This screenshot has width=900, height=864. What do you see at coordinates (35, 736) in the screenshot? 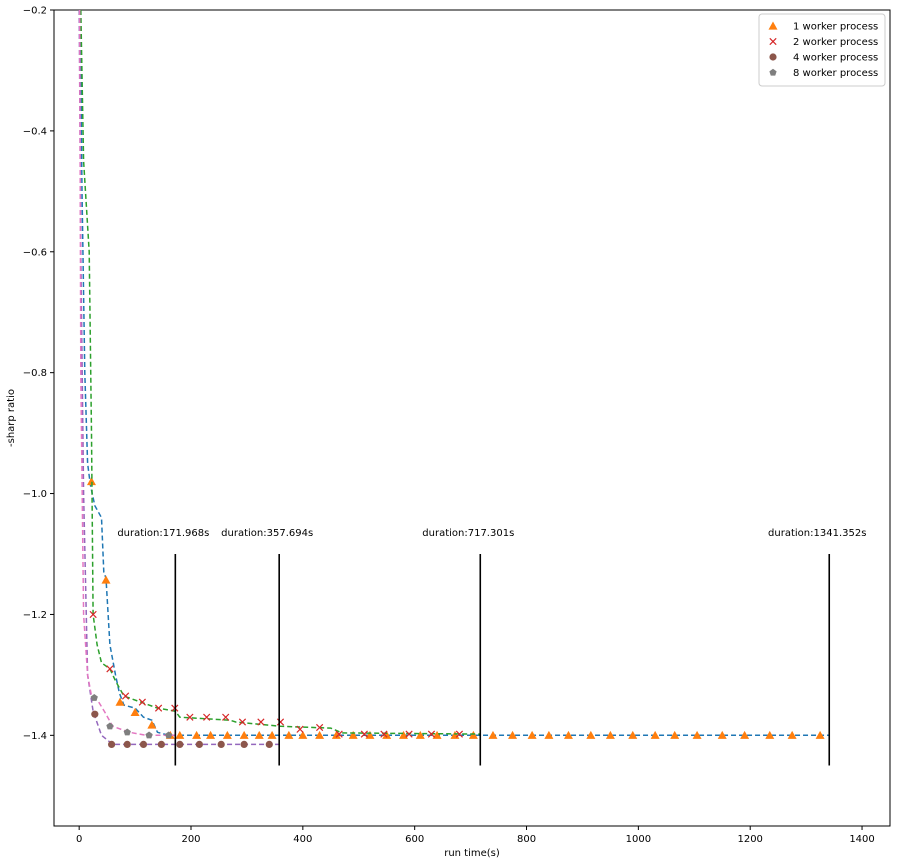
I see `y-tick-label: −1.4` at bounding box center [35, 736].